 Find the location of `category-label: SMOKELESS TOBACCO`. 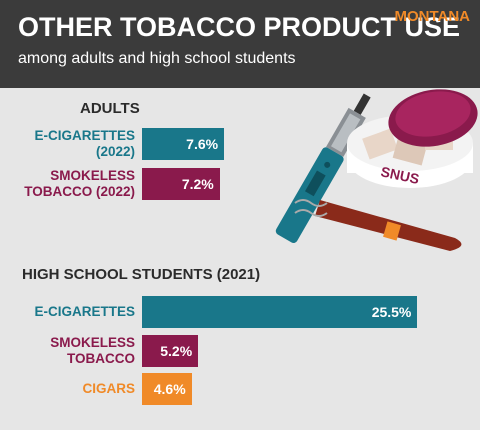

category-label: SMOKELESS TOBACCO is located at coordinates (92, 350).